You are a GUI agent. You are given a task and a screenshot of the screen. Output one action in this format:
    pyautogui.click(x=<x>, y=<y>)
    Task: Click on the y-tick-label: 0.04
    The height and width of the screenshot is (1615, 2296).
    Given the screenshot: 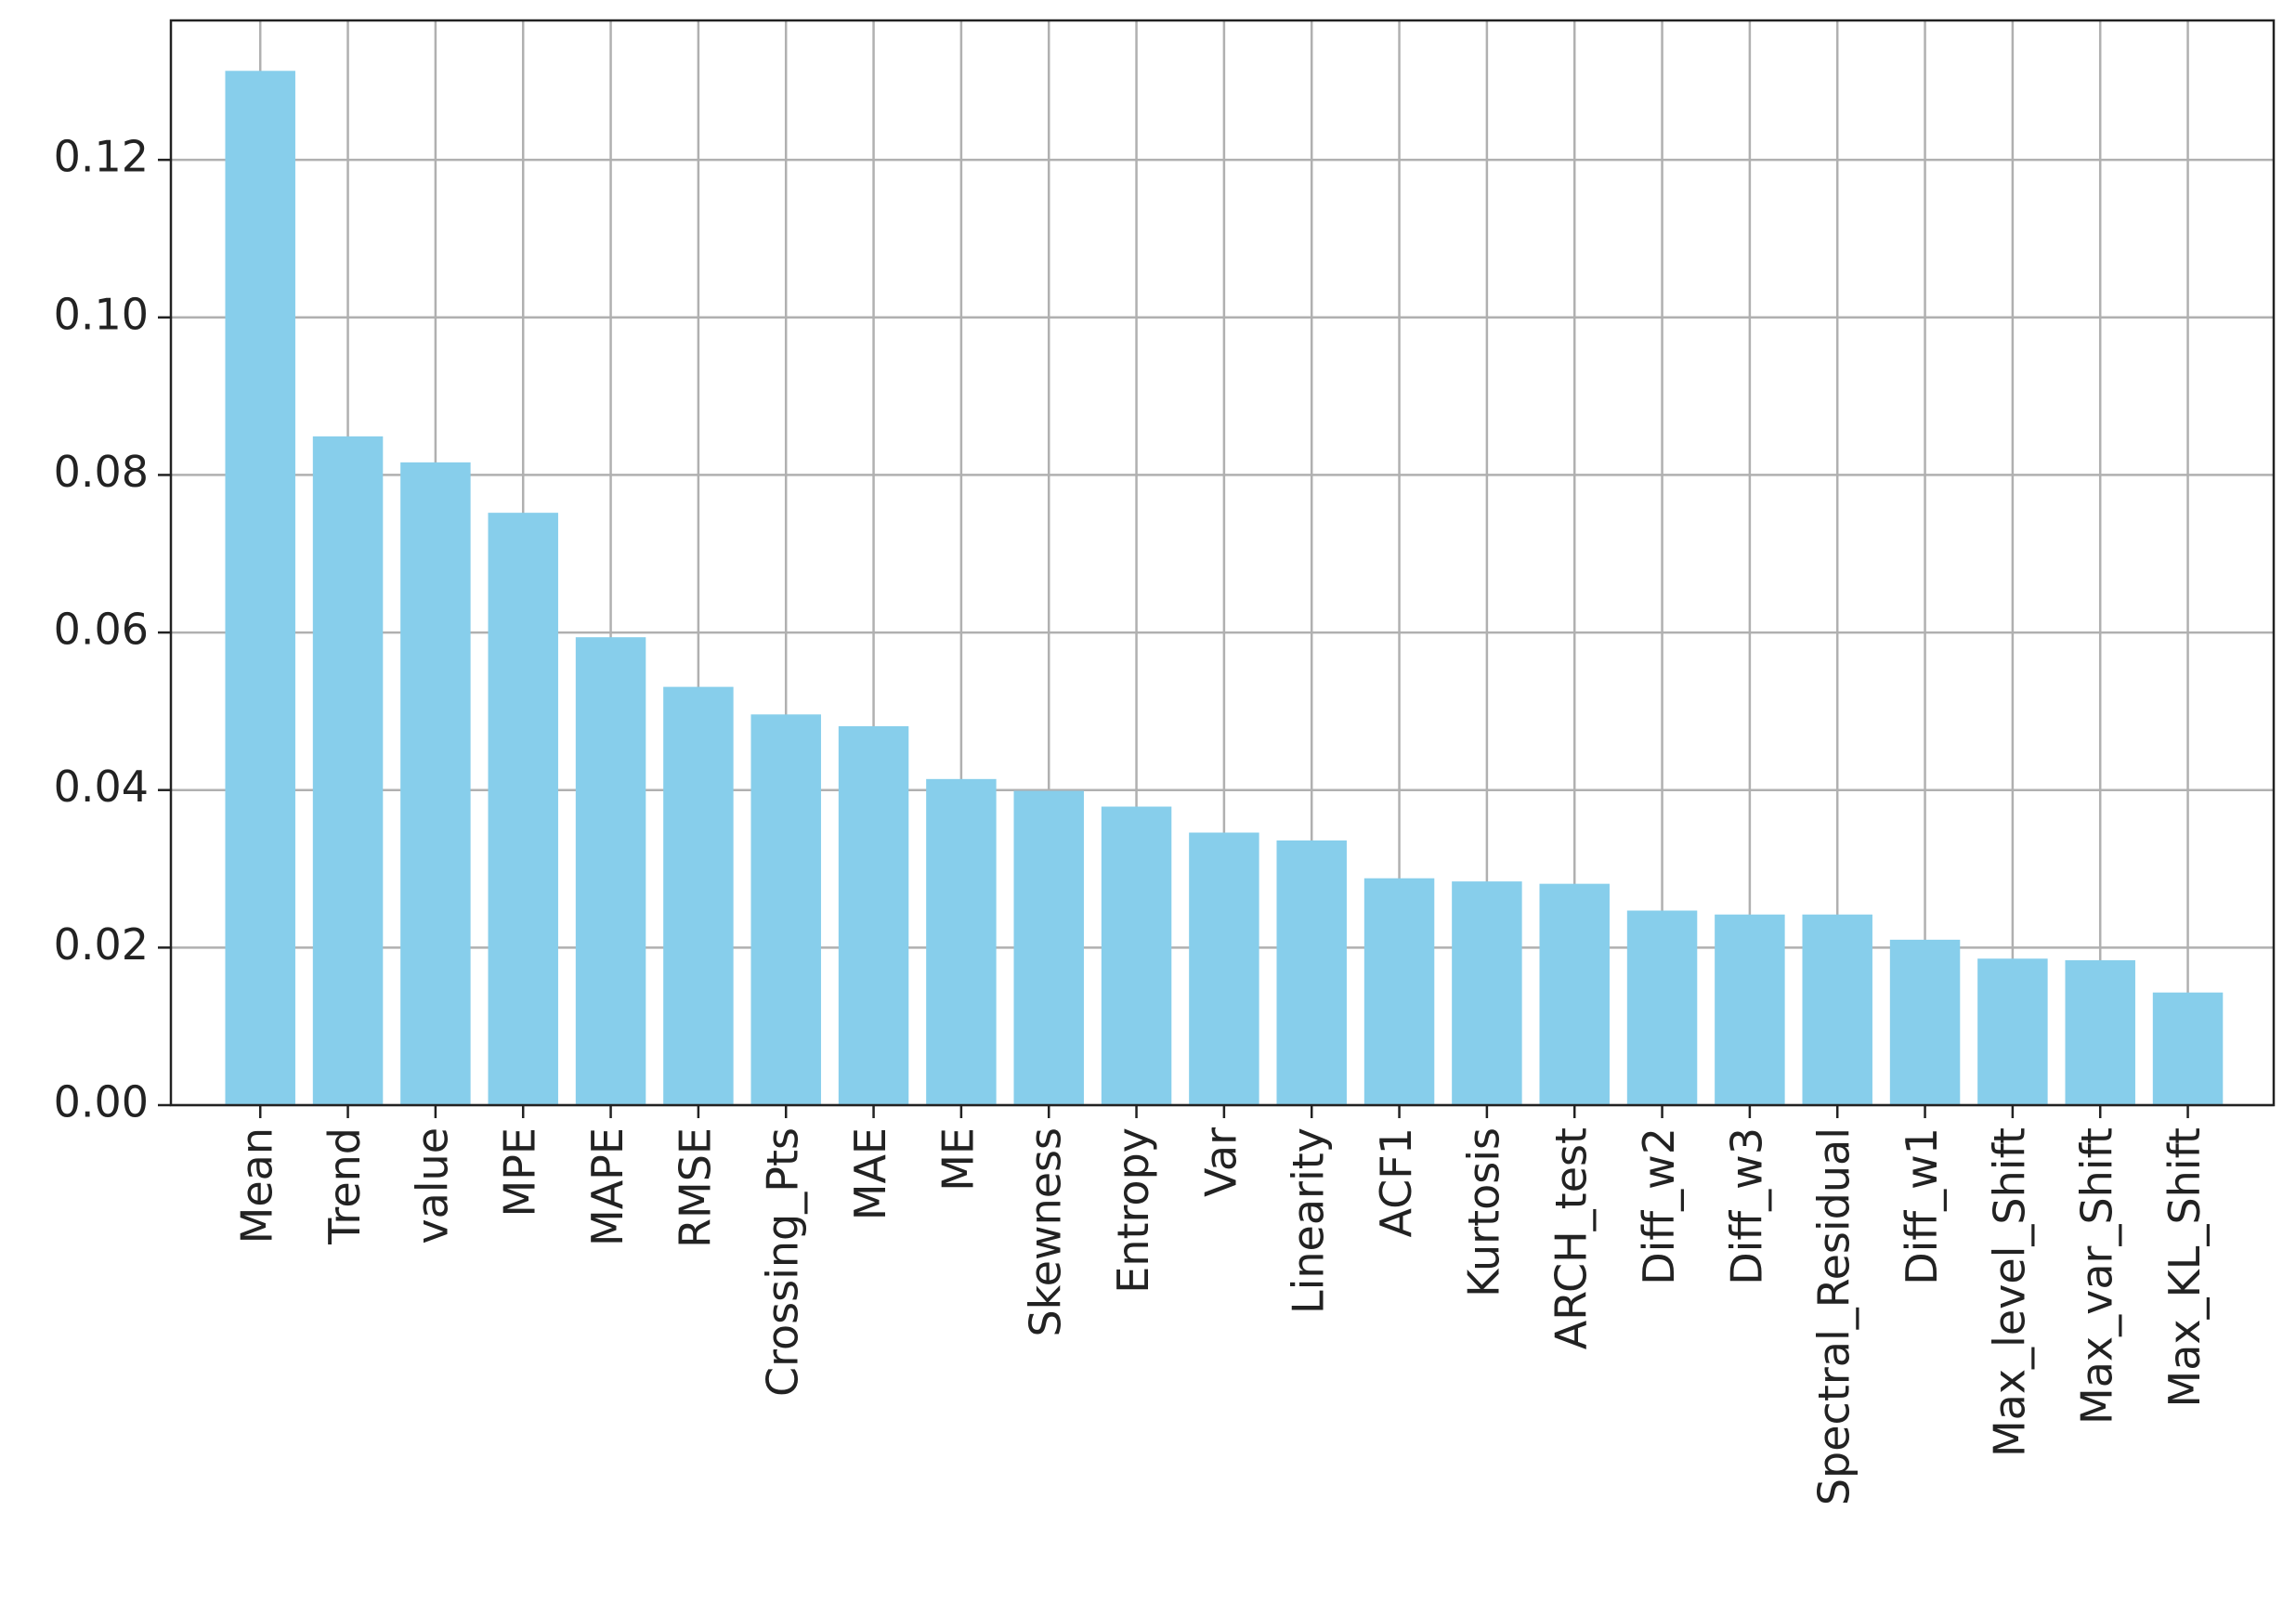 What is the action you would take?
    pyautogui.click(x=101, y=787)
    